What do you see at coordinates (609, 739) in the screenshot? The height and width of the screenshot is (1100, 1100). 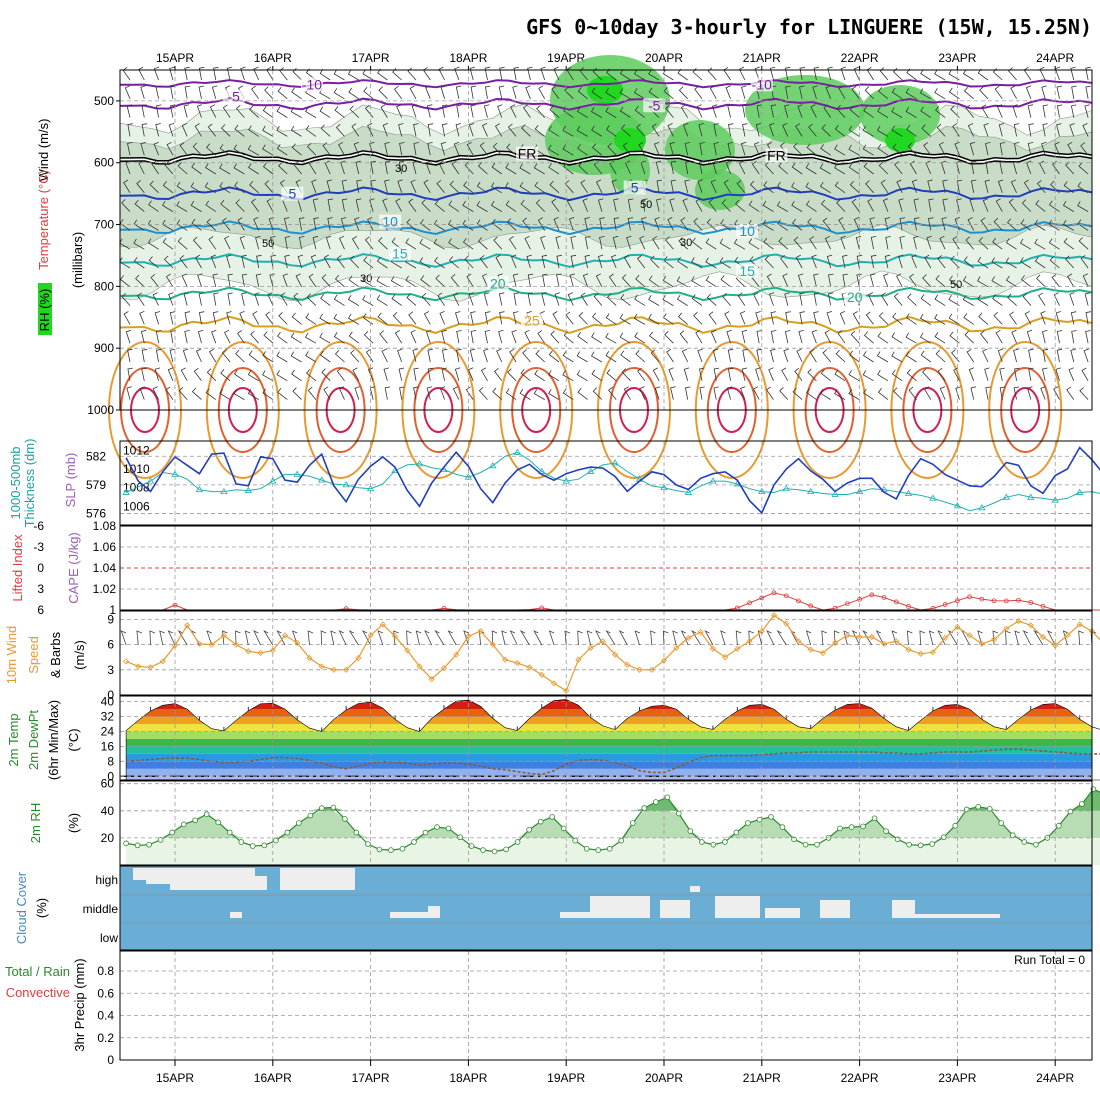 I see `temp-bands` at bounding box center [609, 739].